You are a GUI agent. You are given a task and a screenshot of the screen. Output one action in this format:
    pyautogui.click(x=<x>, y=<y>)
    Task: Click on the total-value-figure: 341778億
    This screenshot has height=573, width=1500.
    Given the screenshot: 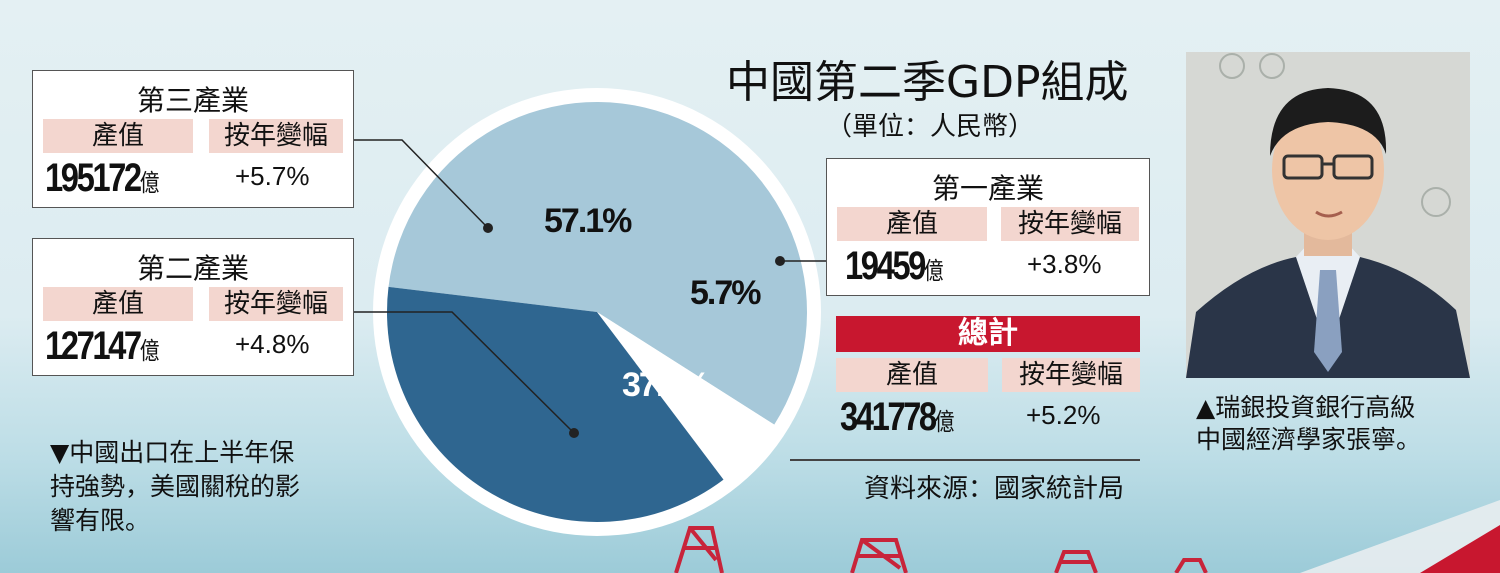 What is the action you would take?
    pyautogui.click(x=897, y=417)
    